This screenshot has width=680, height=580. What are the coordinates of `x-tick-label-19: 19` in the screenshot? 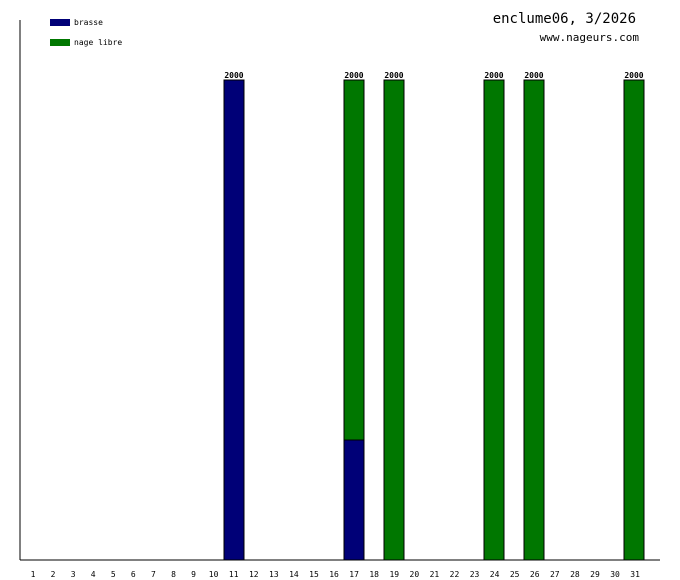 It's located at (394, 574).